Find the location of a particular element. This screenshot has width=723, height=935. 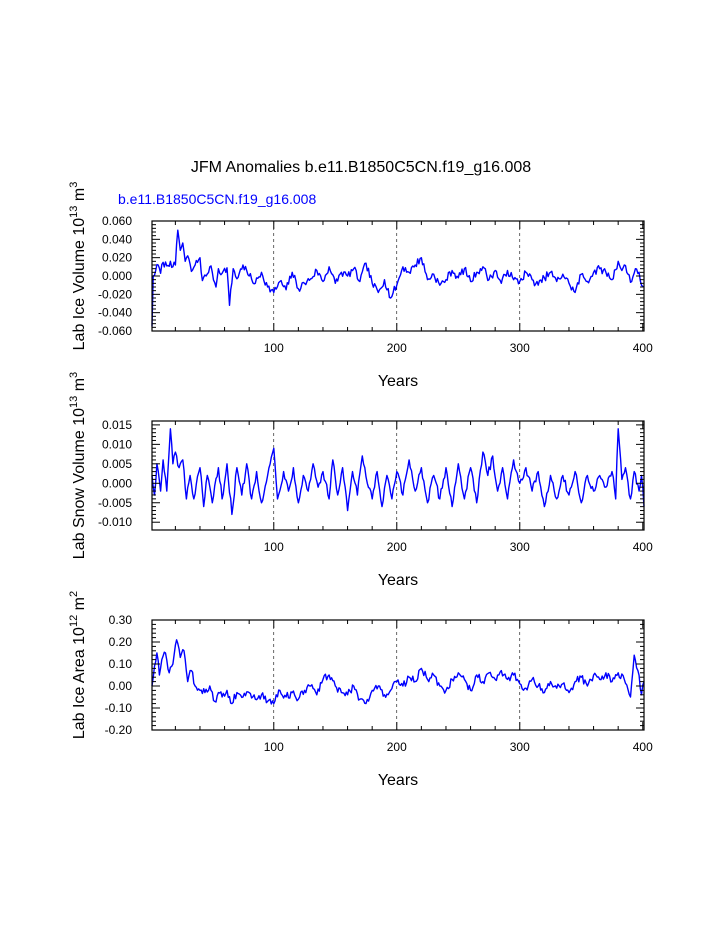

y-tick-label: 0.00 is located at coordinates (121, 686).